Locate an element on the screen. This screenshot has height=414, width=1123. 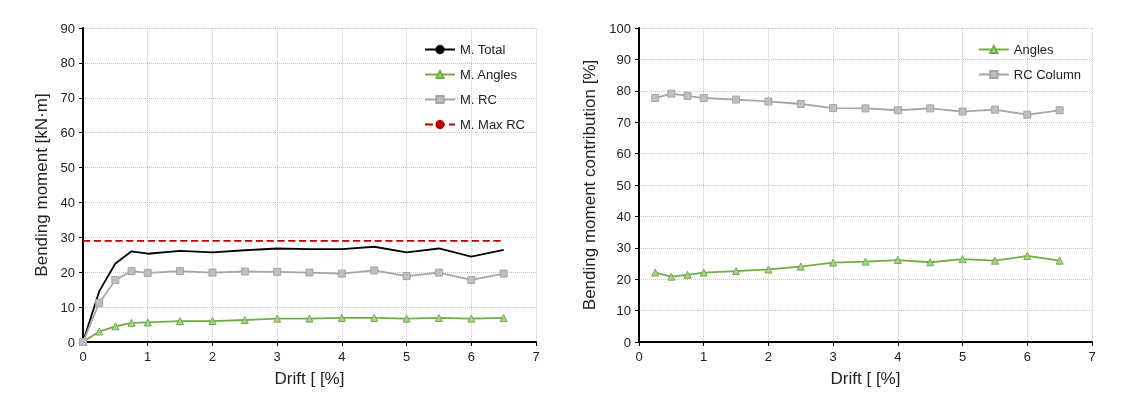
y-tick-label: 100 is located at coordinates (620, 28).